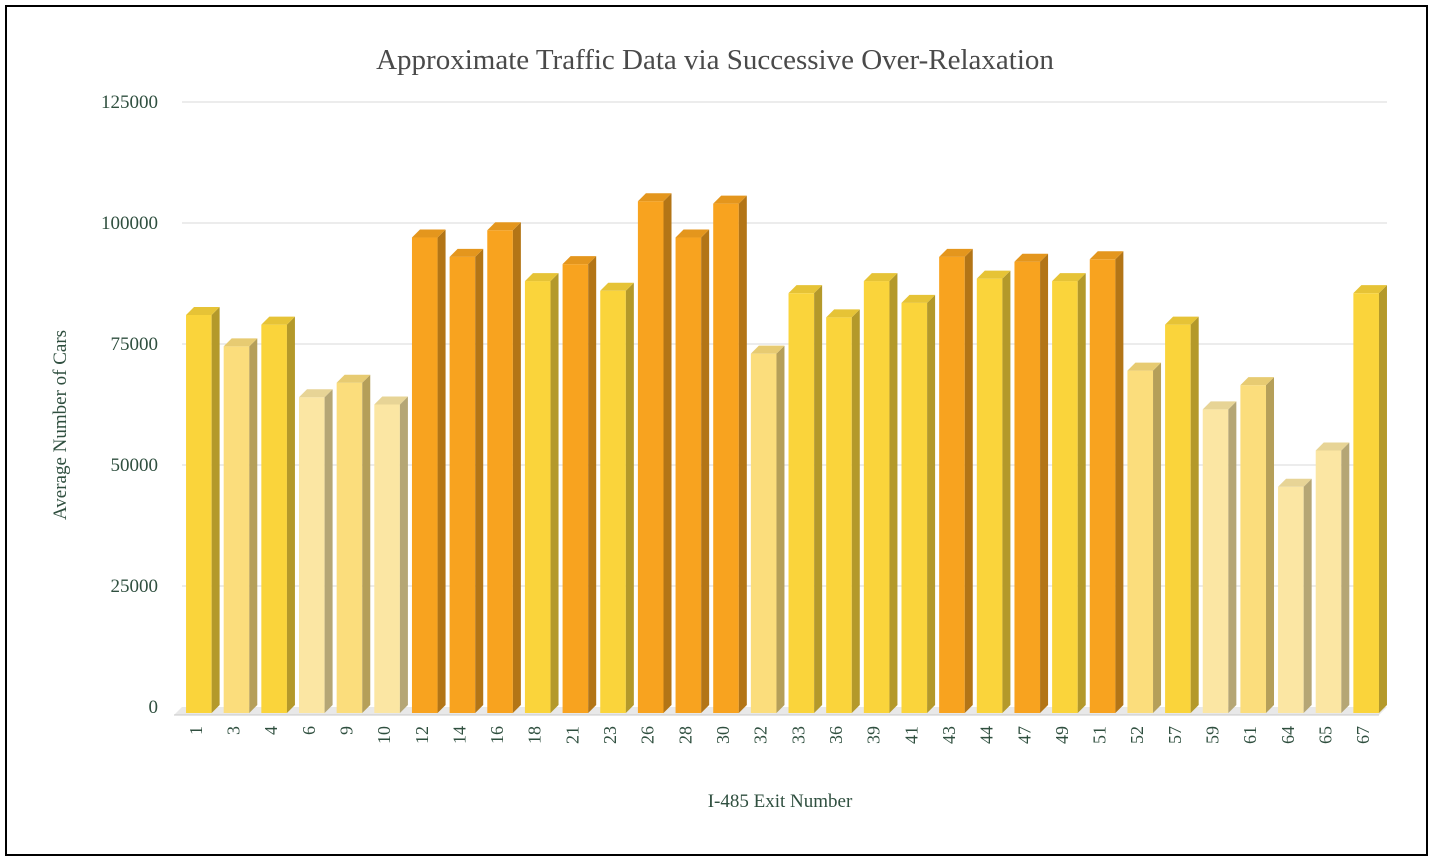  I want to click on y-tick-label: 25000, so click(135, 586).